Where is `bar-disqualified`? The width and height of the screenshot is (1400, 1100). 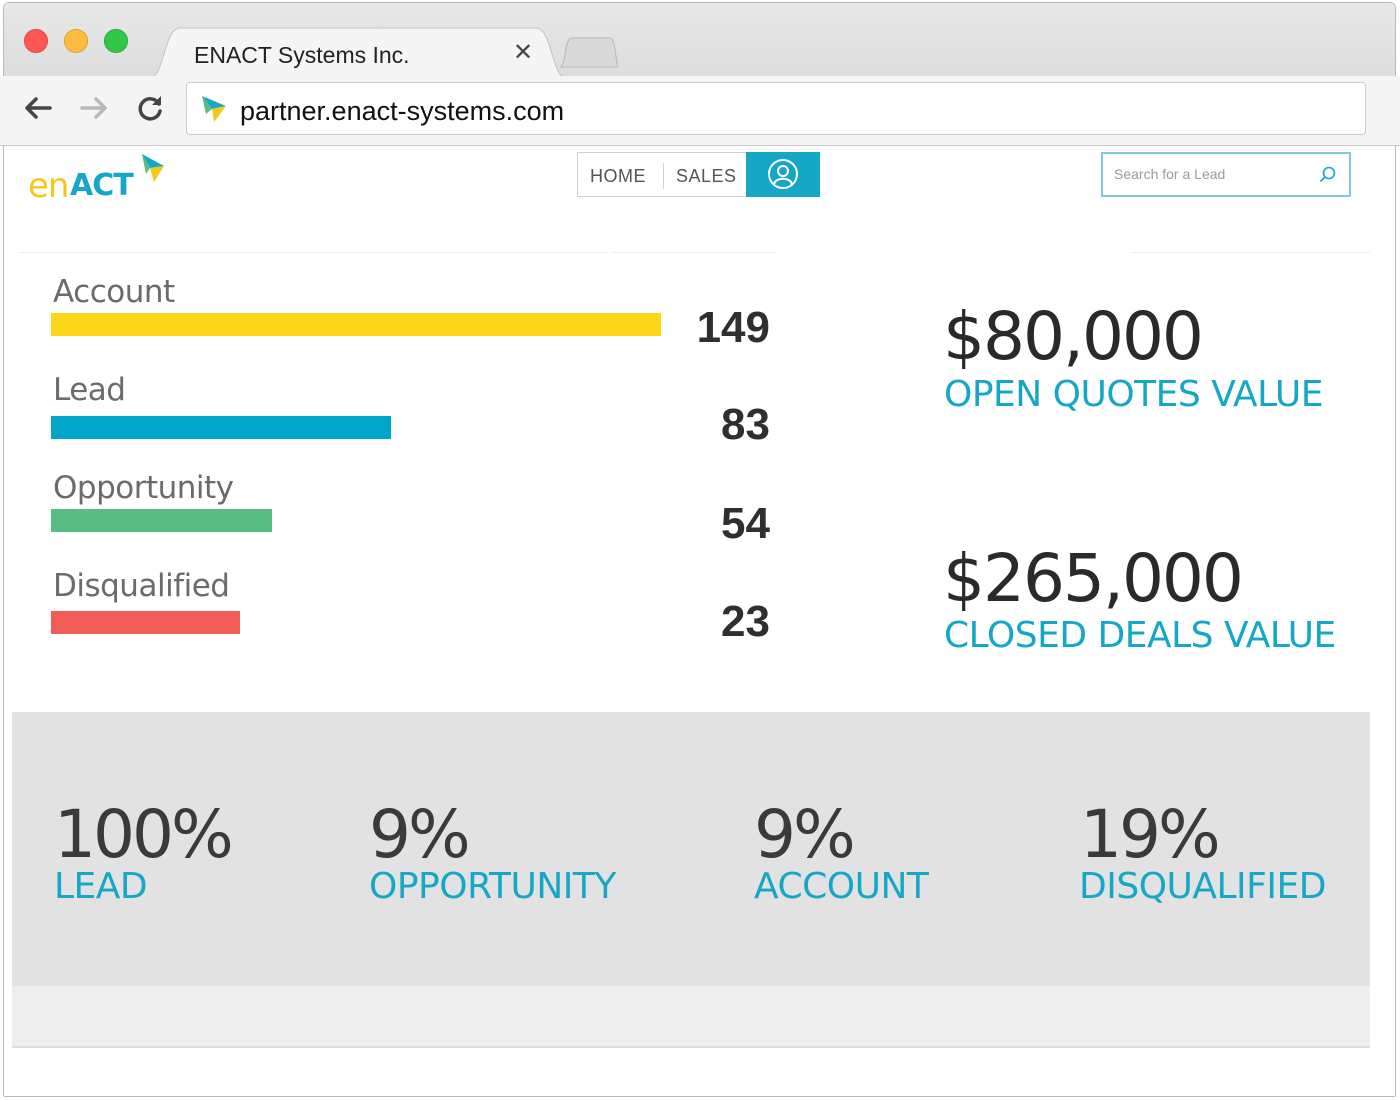
bar-disqualified is located at coordinates (145, 622).